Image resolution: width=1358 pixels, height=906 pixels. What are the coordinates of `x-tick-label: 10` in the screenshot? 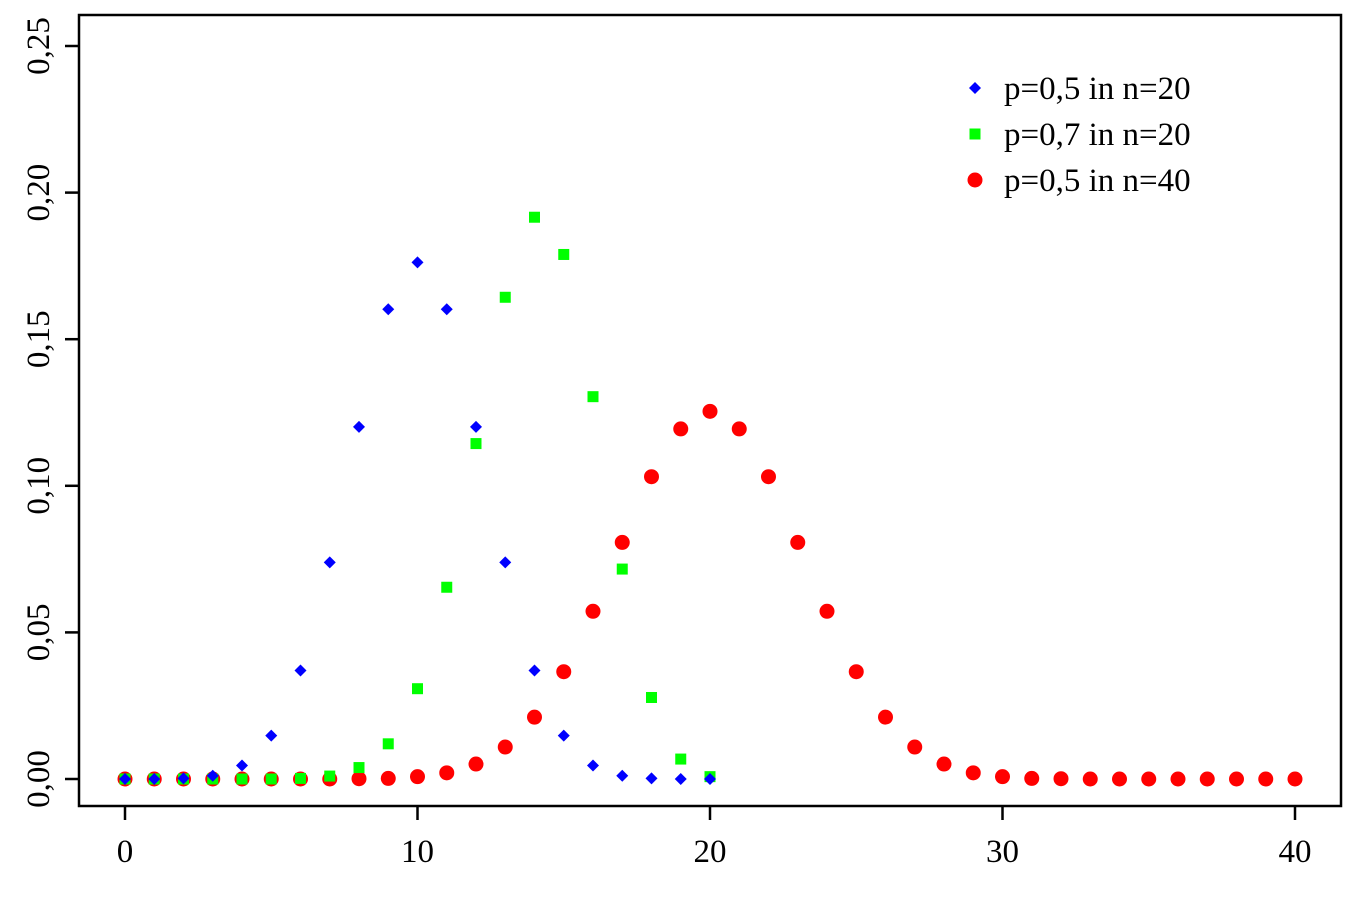 It's located at (417, 852).